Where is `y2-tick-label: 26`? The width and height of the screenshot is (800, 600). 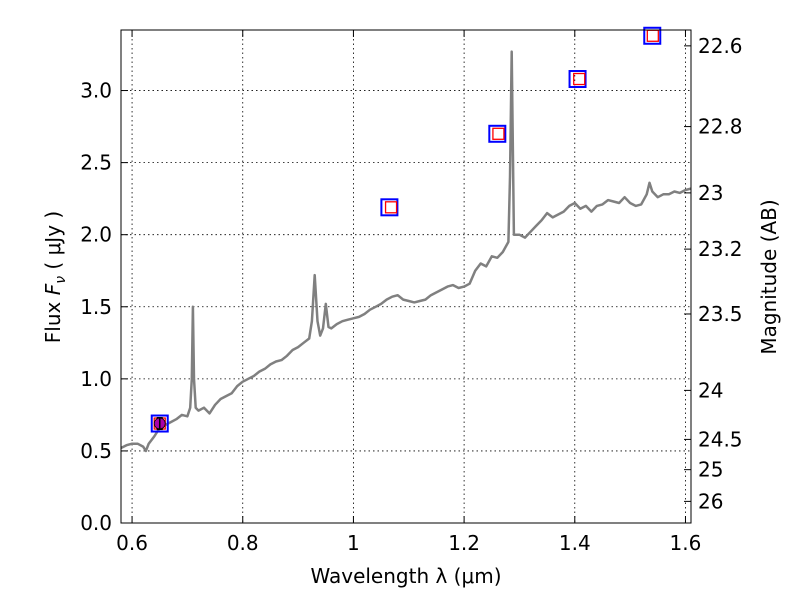
y2-tick-label: 26 is located at coordinates (710, 501).